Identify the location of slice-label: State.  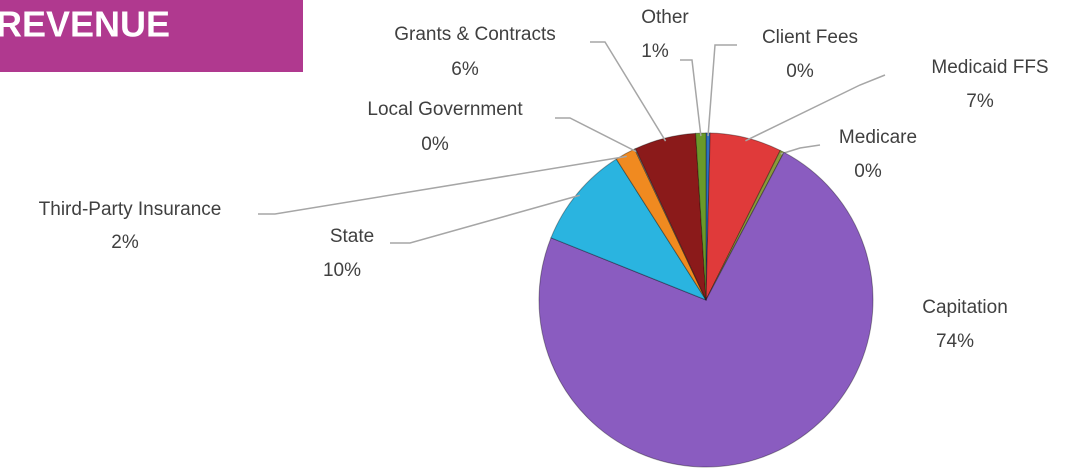
(352, 236).